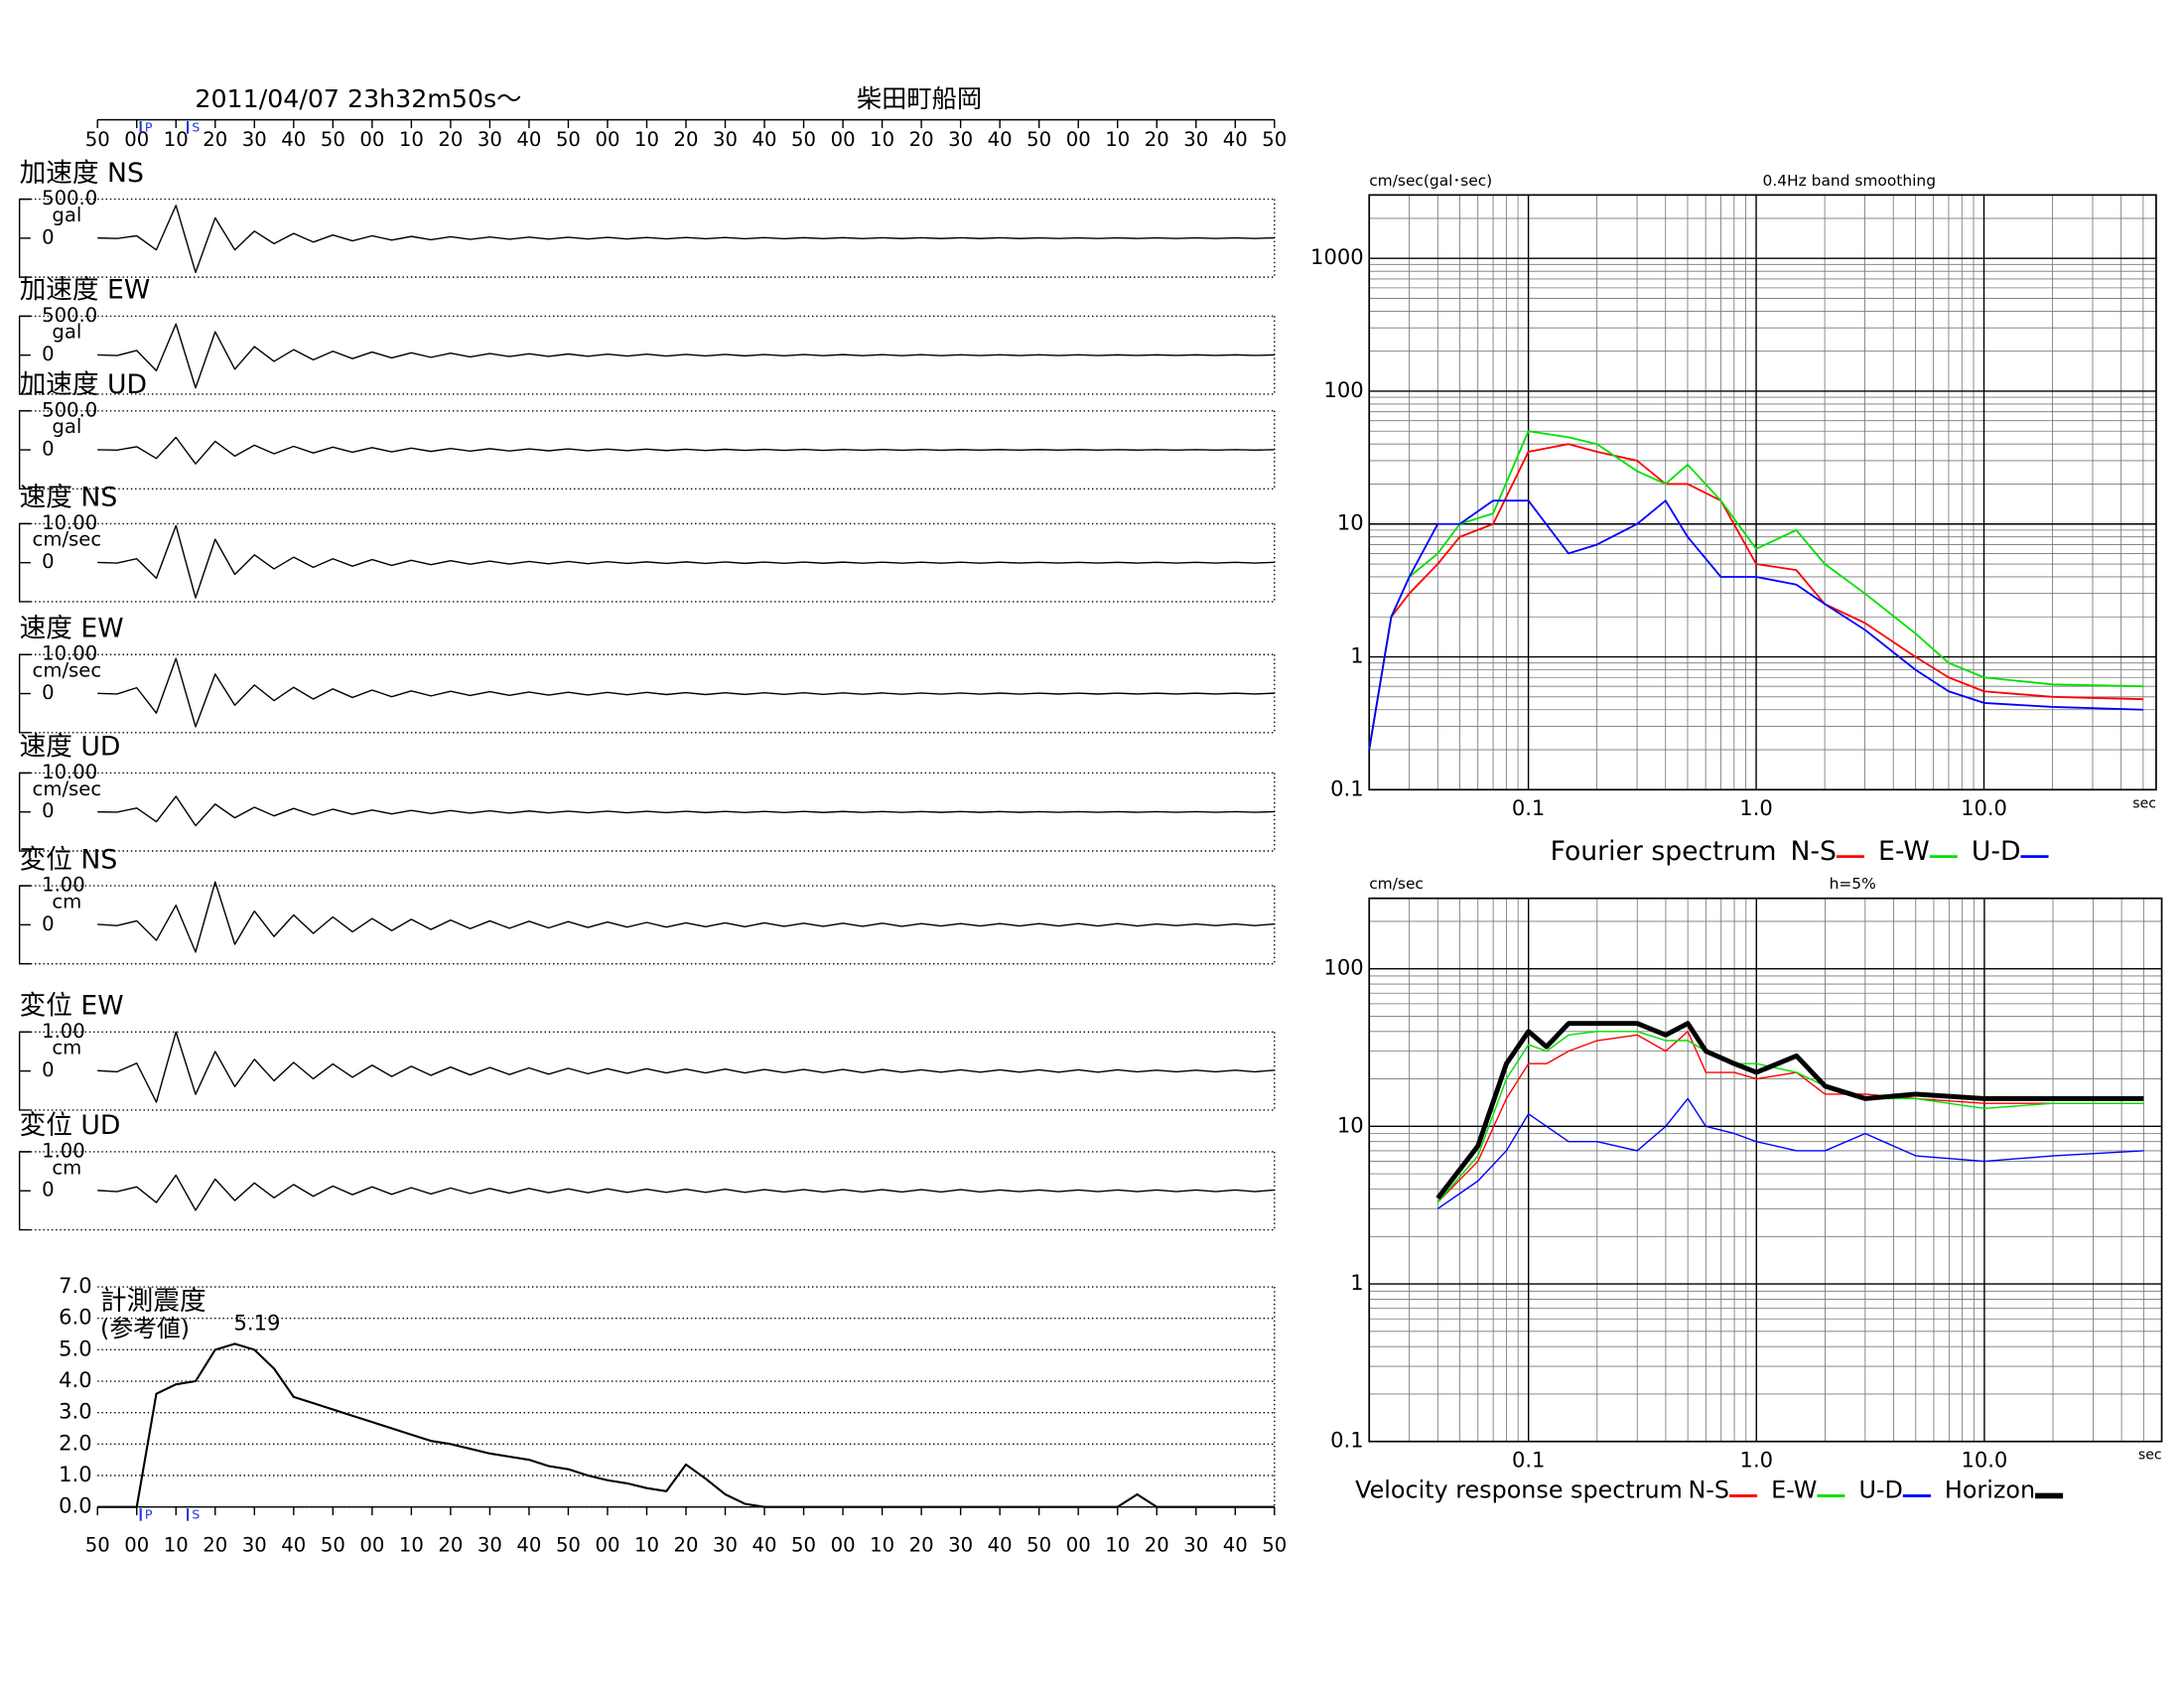 Image resolution: width=2184 pixels, height=1688 pixels. What do you see at coordinates (75, 1505) in the screenshot?
I see `y-tick-label: 0.0` at bounding box center [75, 1505].